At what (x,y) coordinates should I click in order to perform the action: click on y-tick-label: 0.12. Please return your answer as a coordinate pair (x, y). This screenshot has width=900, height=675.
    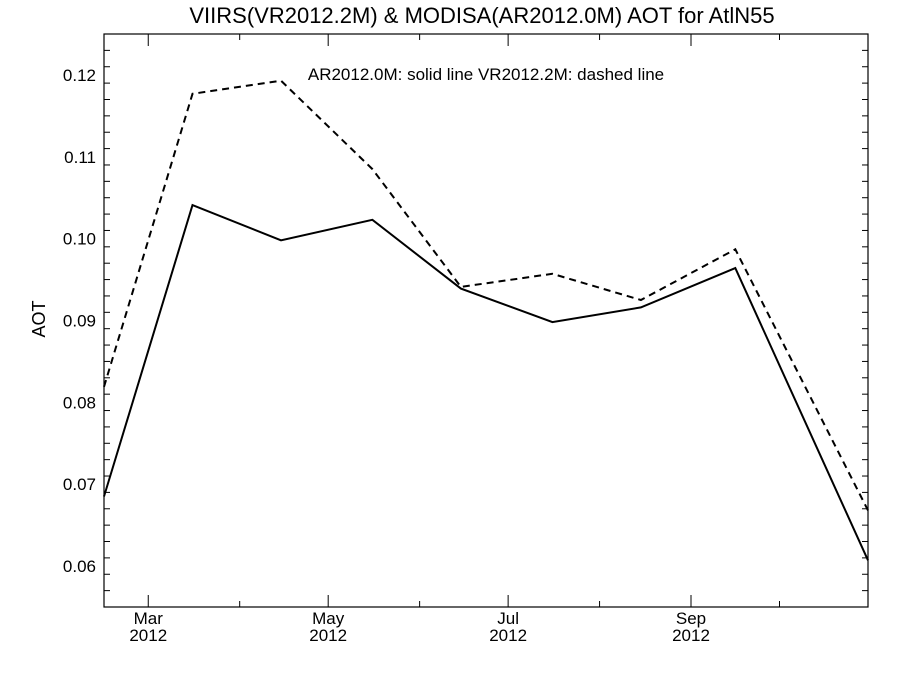
    Looking at the image, I should click on (79, 75).